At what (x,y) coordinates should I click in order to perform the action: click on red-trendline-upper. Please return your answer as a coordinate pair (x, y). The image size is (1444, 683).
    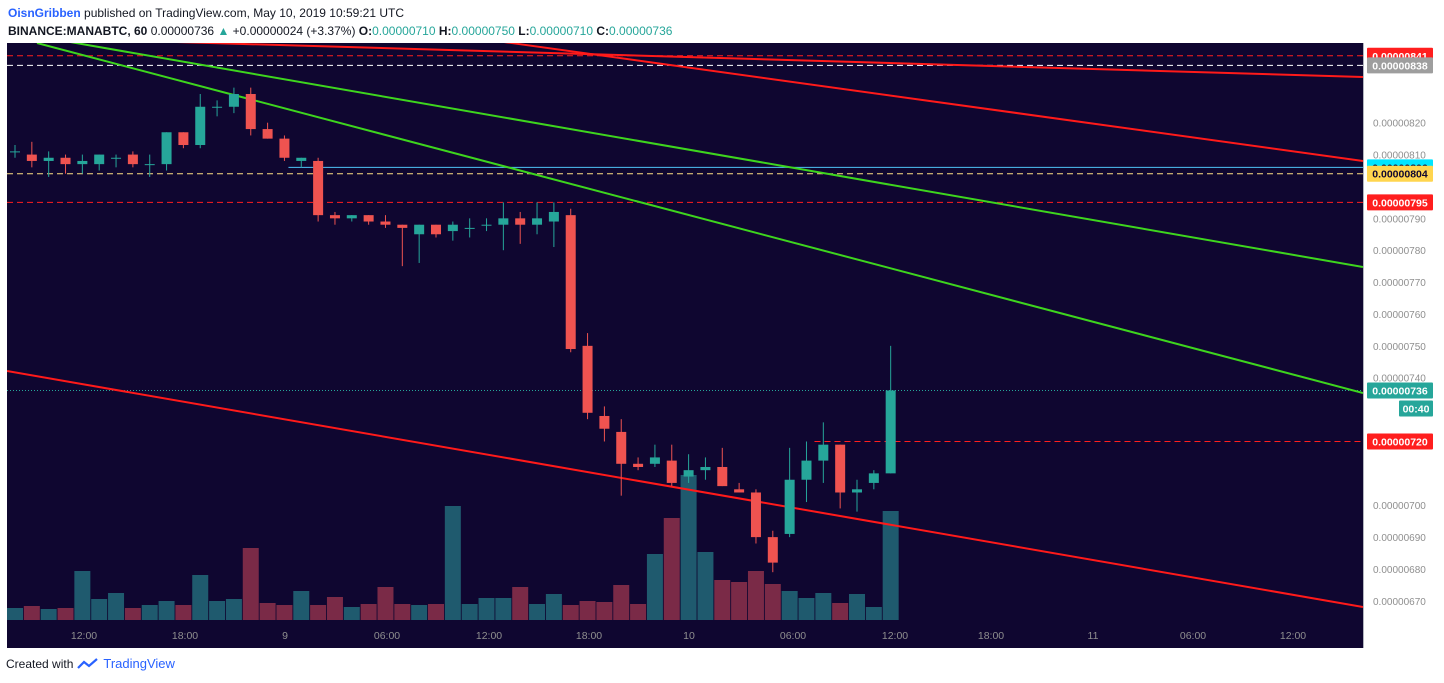
    Looking at the image, I should click on (769, 60).